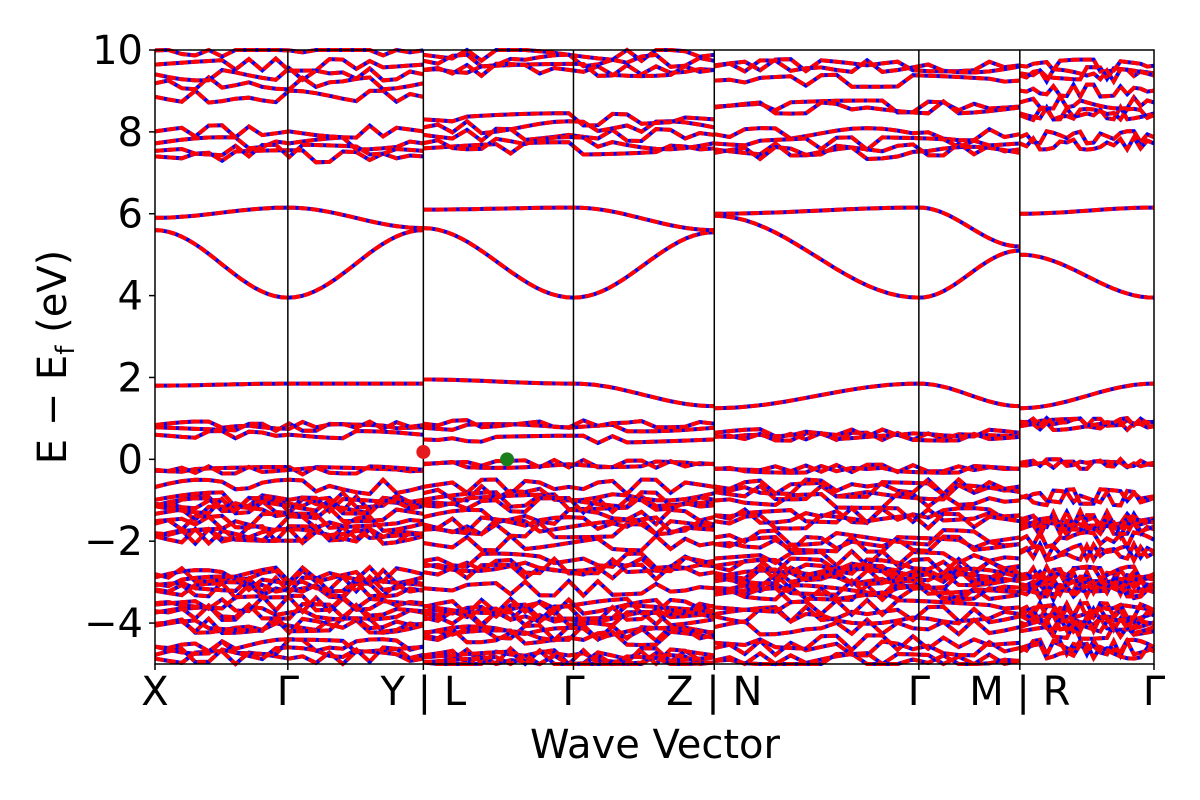  I want to click on band-edge-markers, so click(465, 455).